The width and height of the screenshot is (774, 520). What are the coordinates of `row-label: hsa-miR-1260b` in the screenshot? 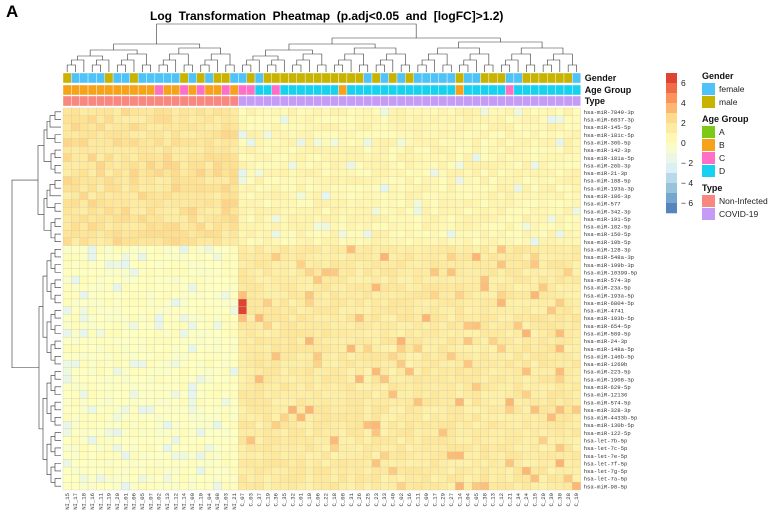 It's located at (606, 364).